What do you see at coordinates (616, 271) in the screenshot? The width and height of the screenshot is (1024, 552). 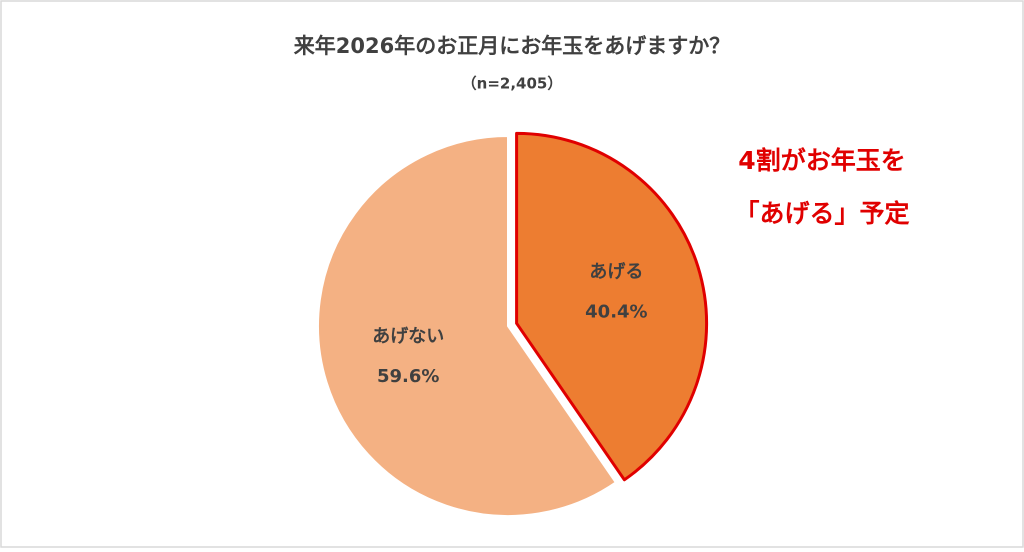 I see `slice-label: あげる` at bounding box center [616, 271].